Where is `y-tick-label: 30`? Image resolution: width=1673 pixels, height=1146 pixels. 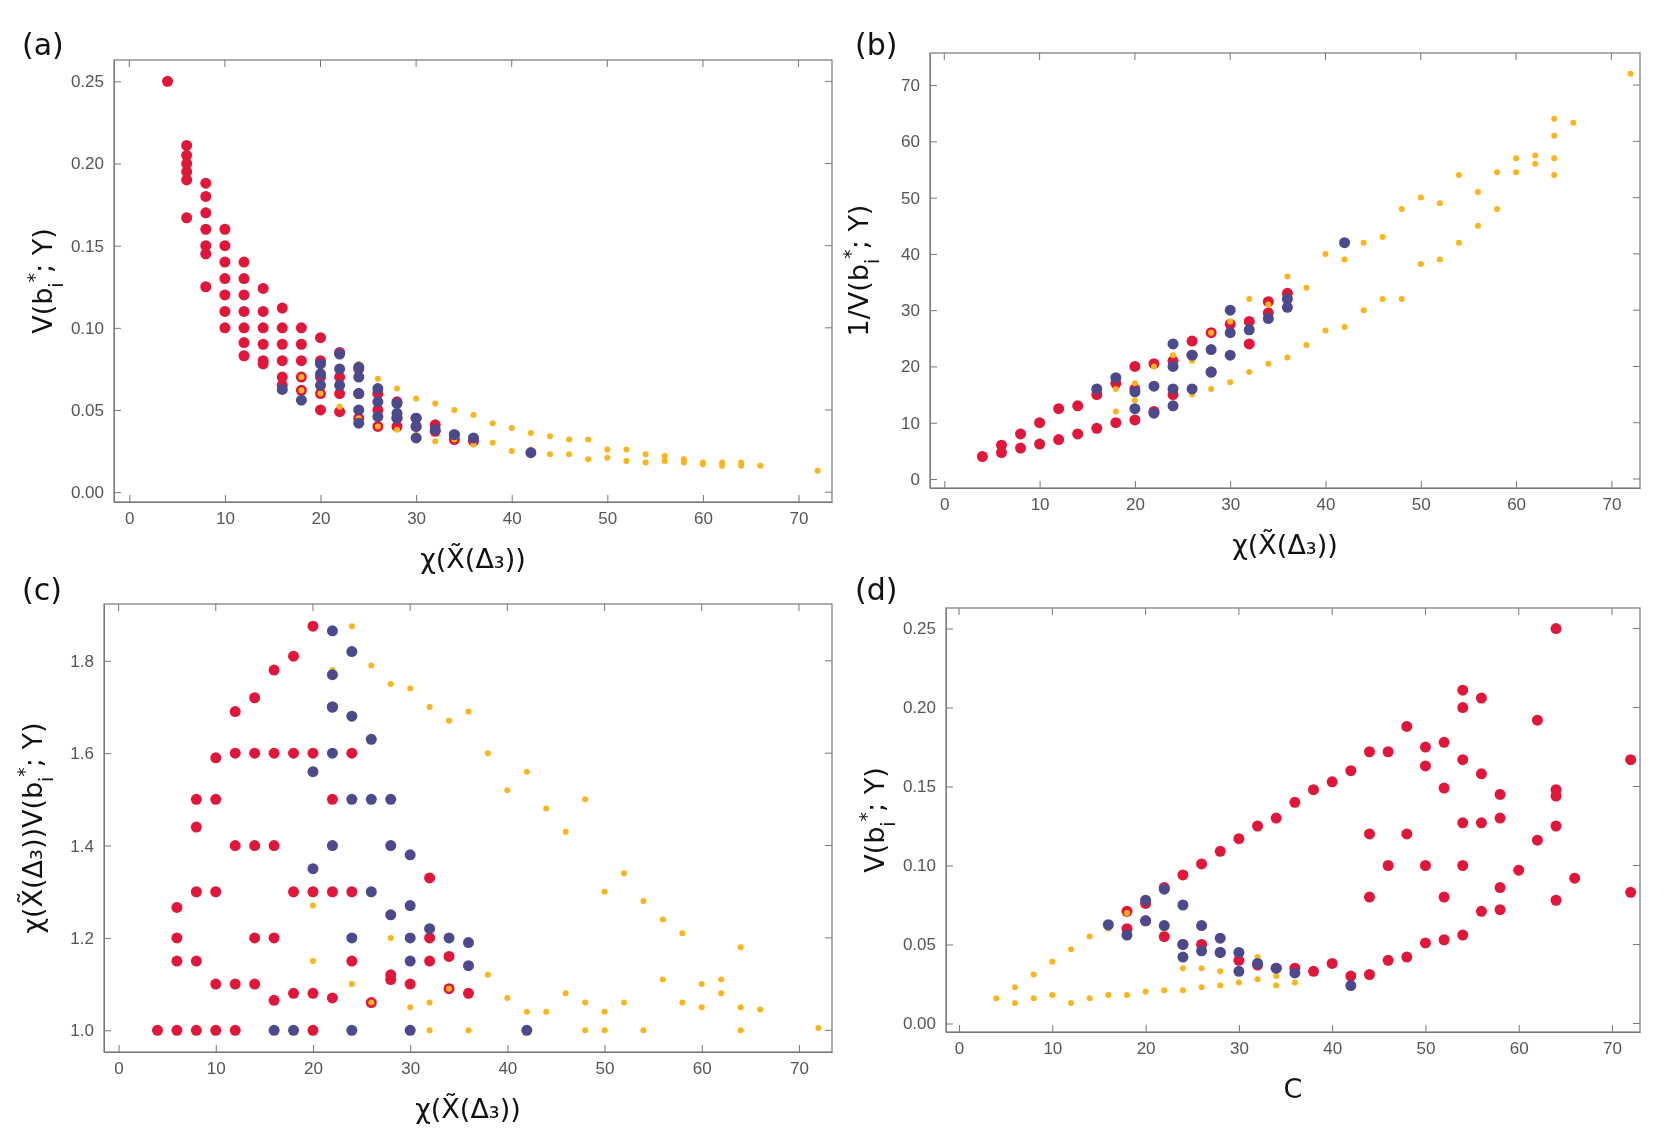
y-tick-label: 30 is located at coordinates (910, 311).